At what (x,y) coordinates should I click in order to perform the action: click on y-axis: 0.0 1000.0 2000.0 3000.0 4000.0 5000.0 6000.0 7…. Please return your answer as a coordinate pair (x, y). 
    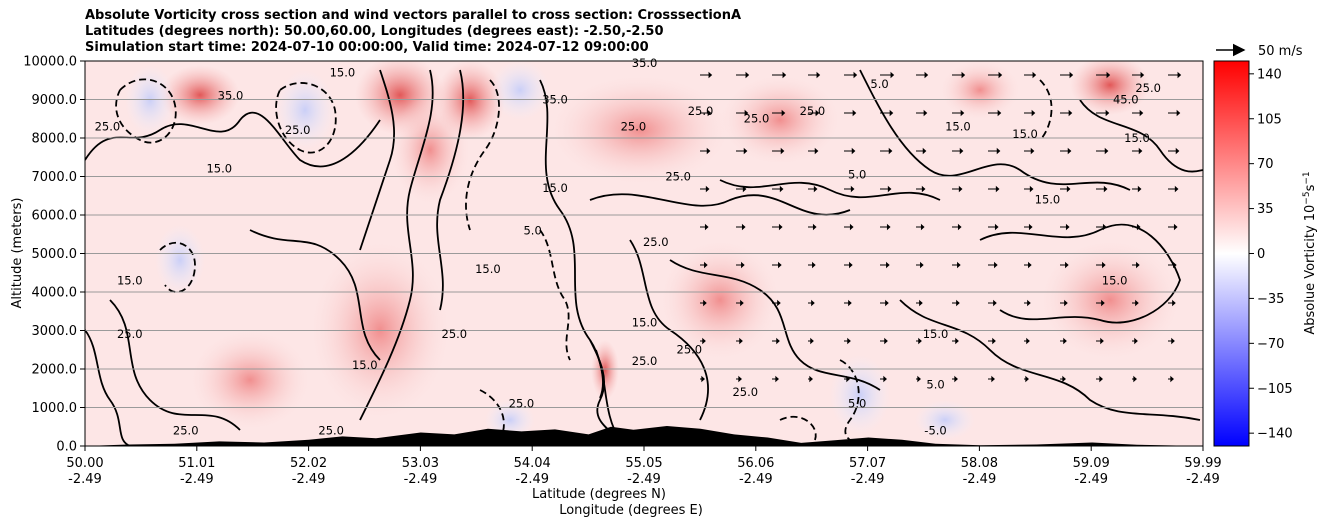
    Looking at the image, I should click on (54, 255).